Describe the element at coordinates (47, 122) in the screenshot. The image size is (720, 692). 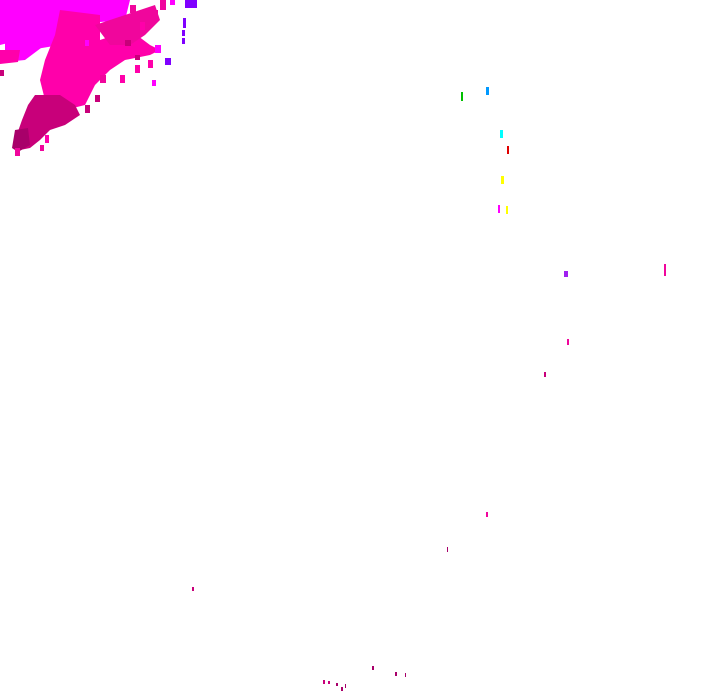
I see `echo-dark-pink` at that location.